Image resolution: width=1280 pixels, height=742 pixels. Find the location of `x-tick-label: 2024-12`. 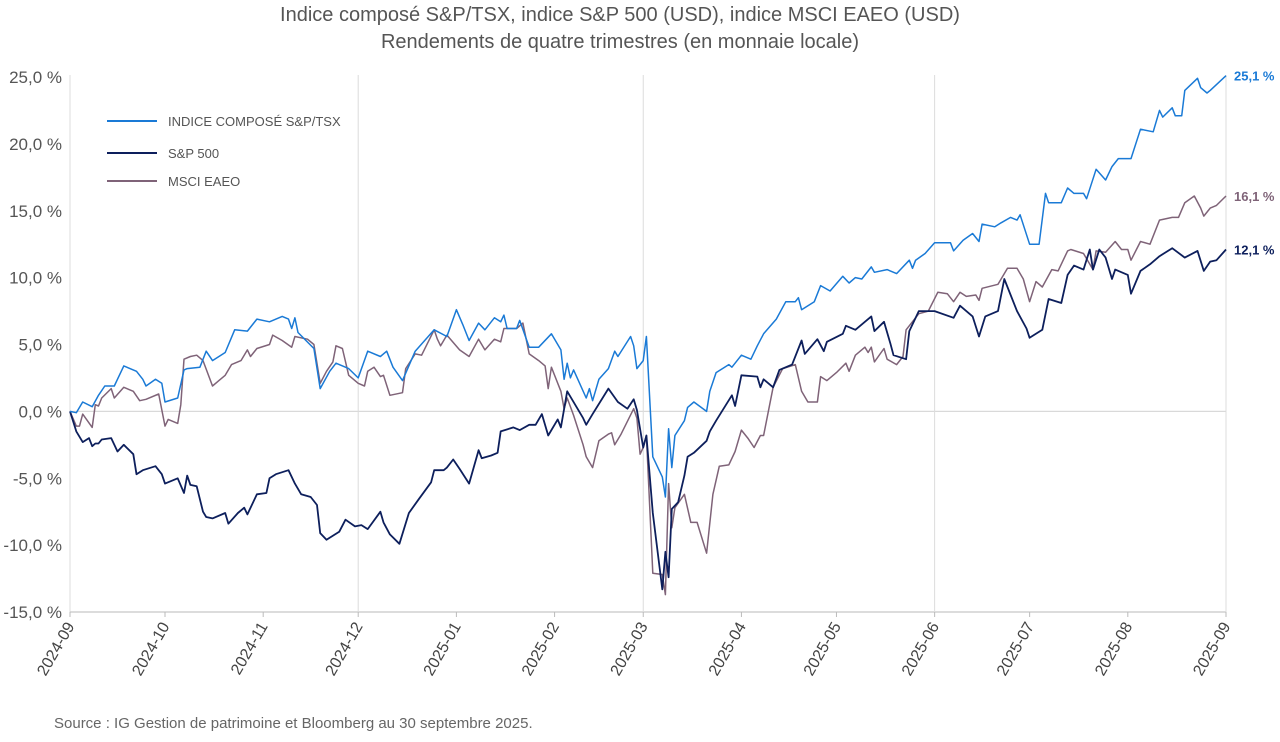

x-tick-label: 2024-12 is located at coordinates (345, 648).